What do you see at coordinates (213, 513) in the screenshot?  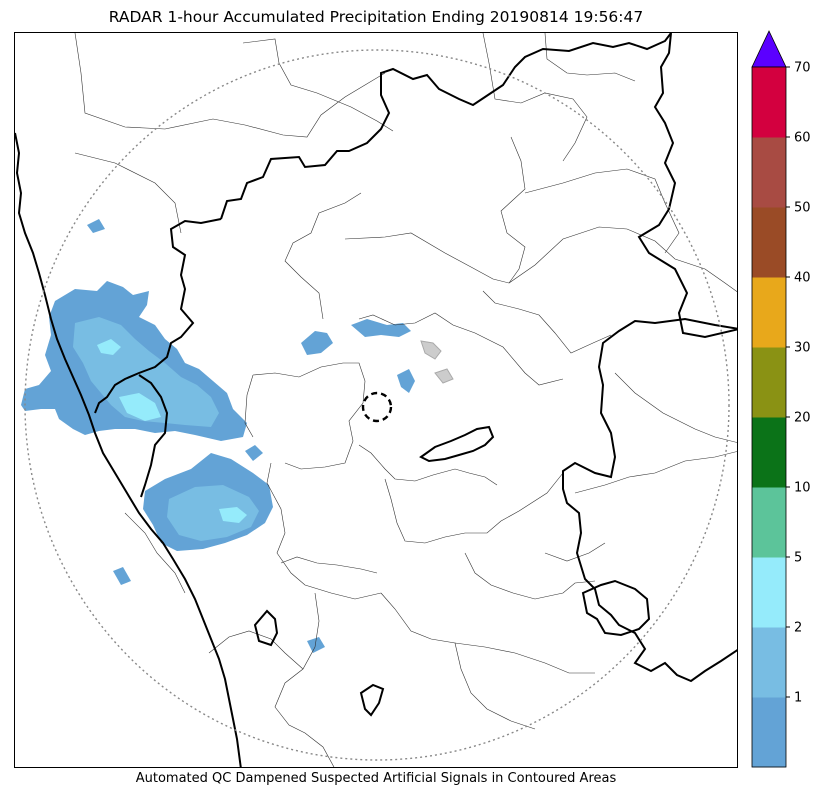 I see `precip-area-south-coast-inner` at bounding box center [213, 513].